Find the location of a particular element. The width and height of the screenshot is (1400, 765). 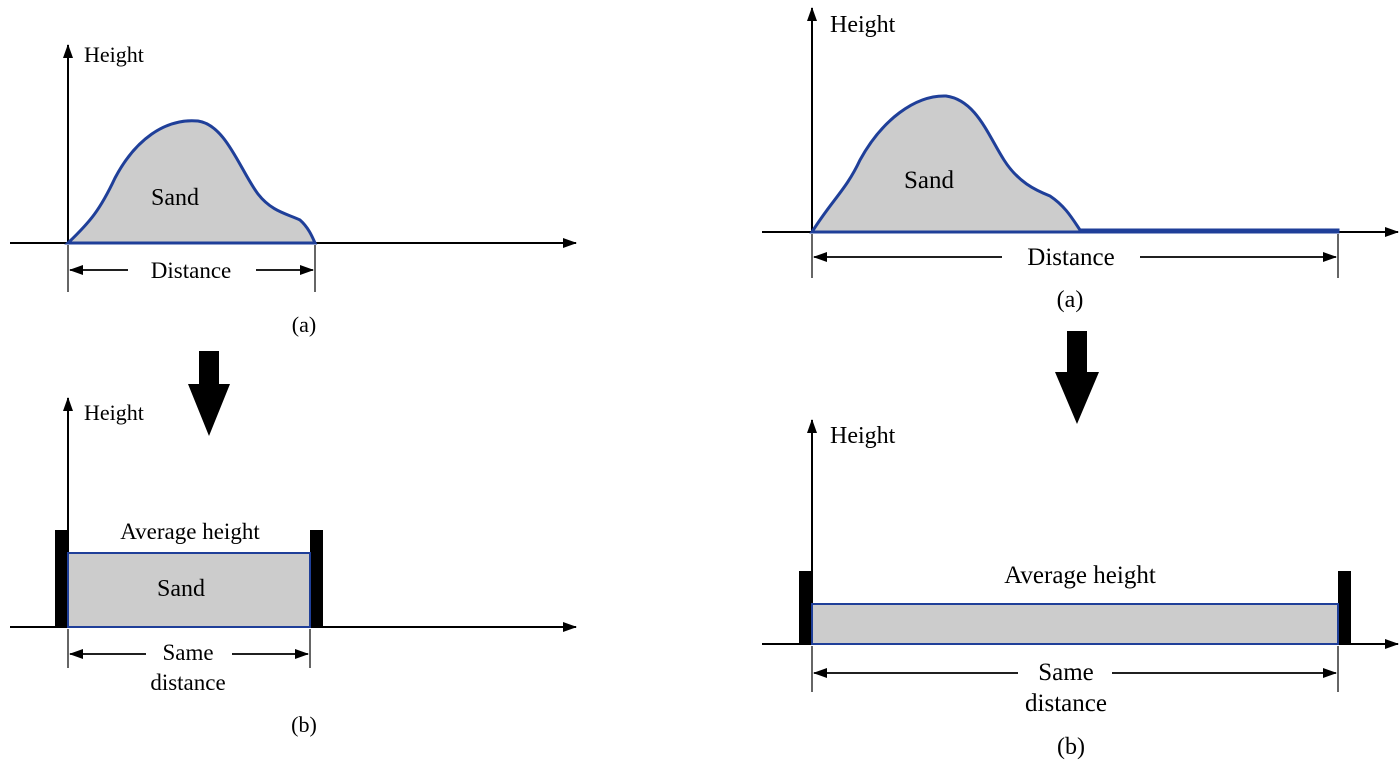

sand-level-block is located at coordinates (1075, 624).